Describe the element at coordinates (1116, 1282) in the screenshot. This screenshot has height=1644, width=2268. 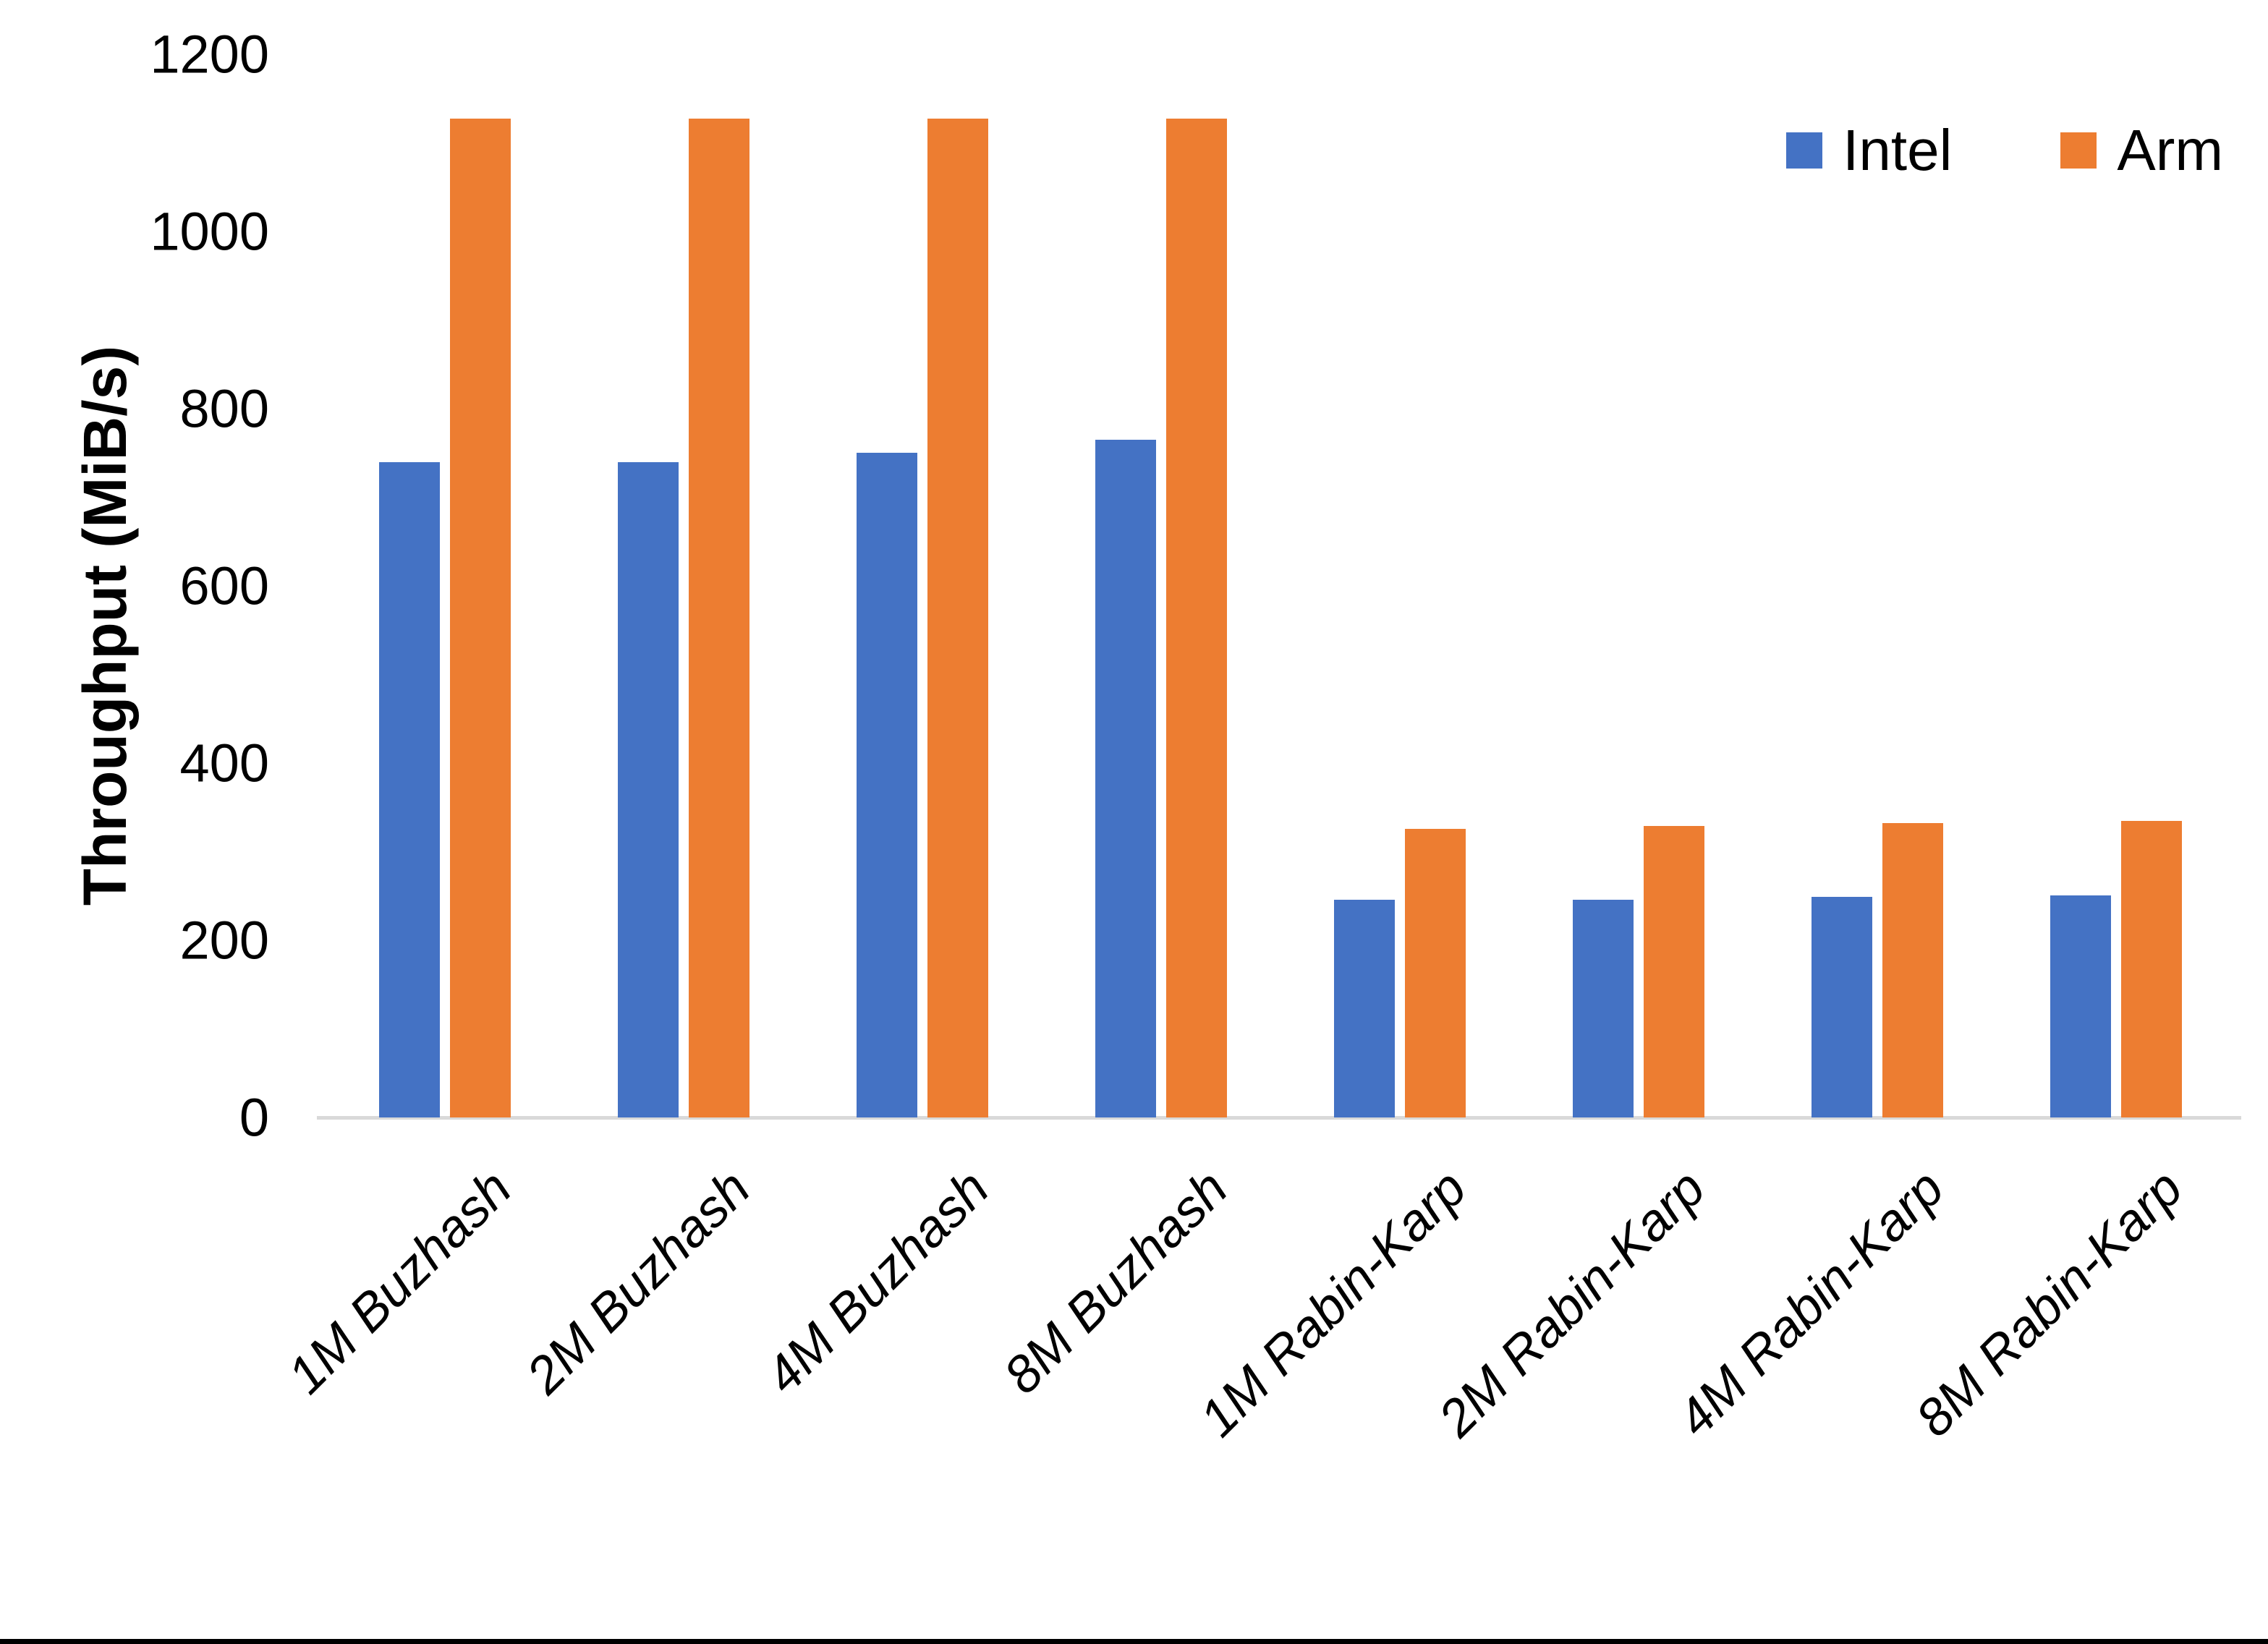
I see `x-axis-label-8m-buzhash: 8M Buzhash` at that location.